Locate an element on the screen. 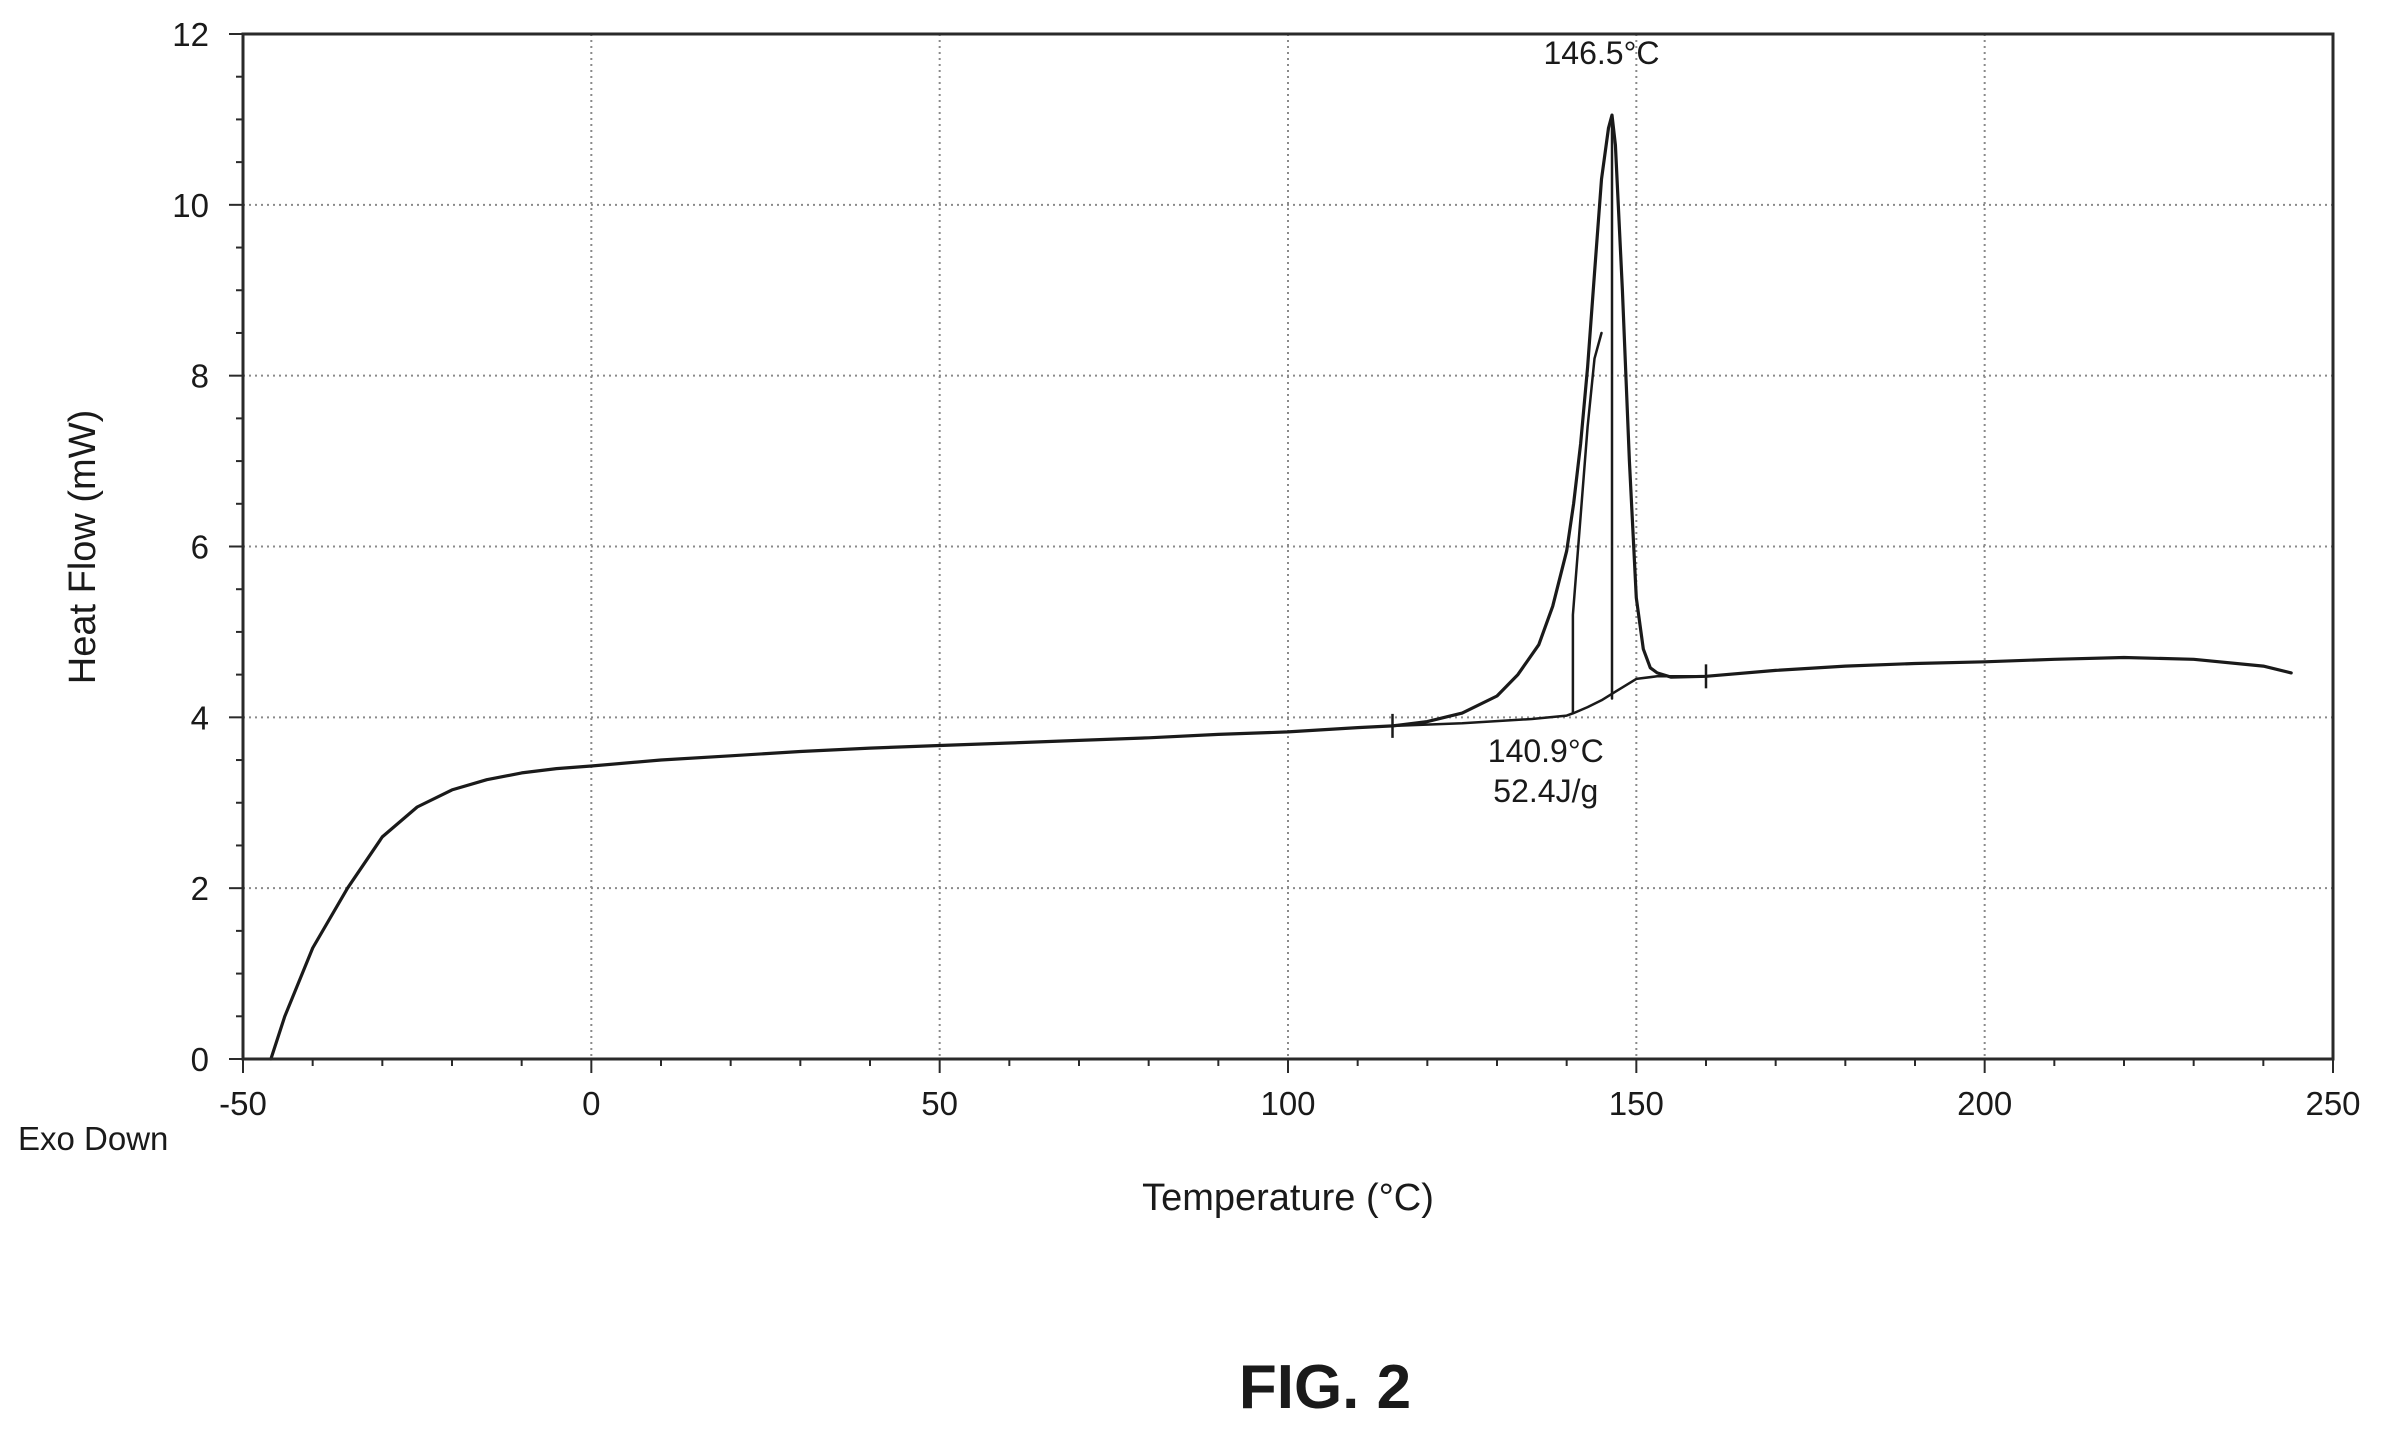  y-tick-label: 8 is located at coordinates (200, 376).